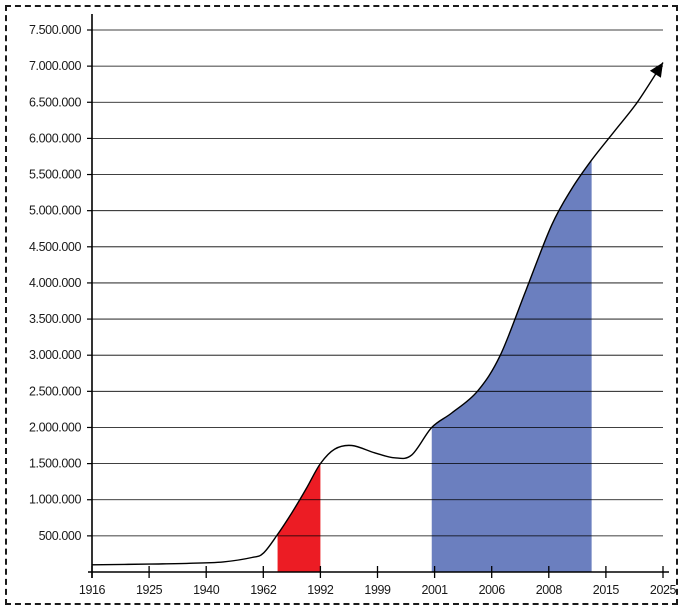 The height and width of the screenshot is (612, 685). I want to click on x-tick-label: 2001, so click(434, 590).